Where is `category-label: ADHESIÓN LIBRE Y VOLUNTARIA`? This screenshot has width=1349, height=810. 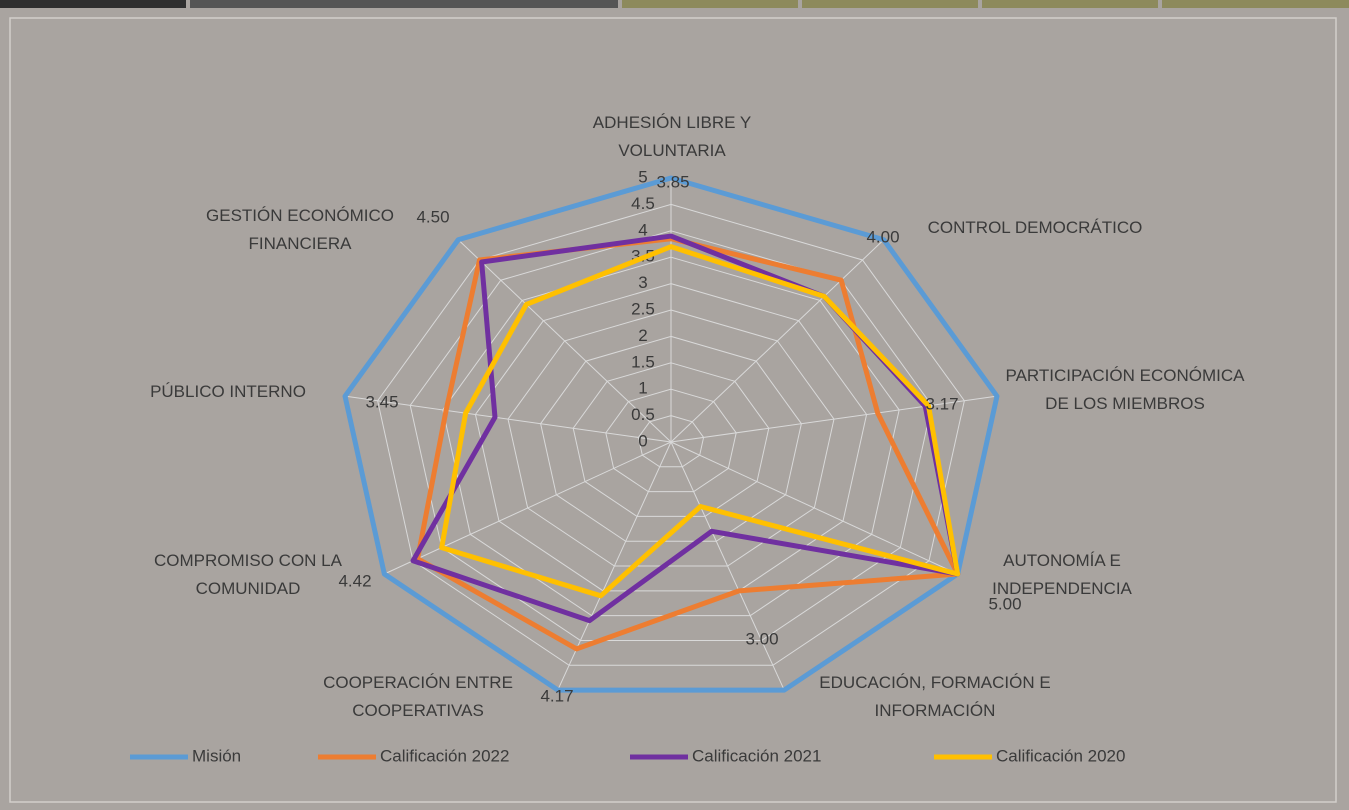
category-label: ADHESIÓN LIBRE Y VOLUNTARIA is located at coordinates (672, 136).